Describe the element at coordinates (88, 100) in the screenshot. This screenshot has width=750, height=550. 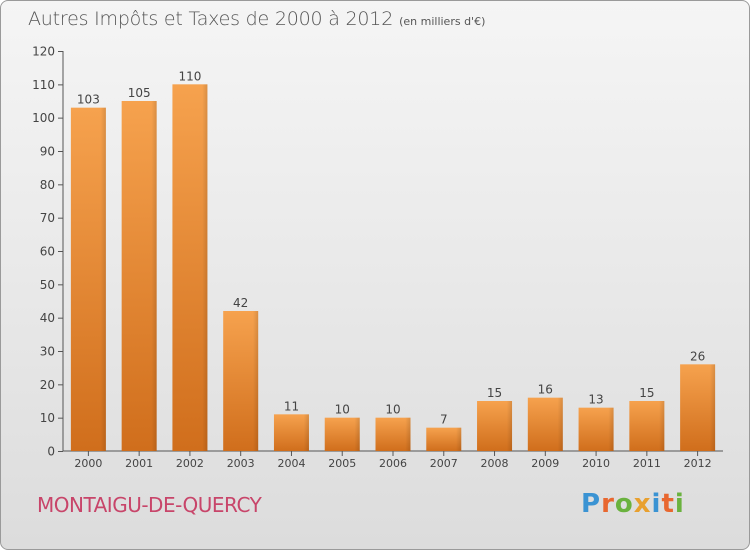
I see `bar-value-label: 103` at that location.